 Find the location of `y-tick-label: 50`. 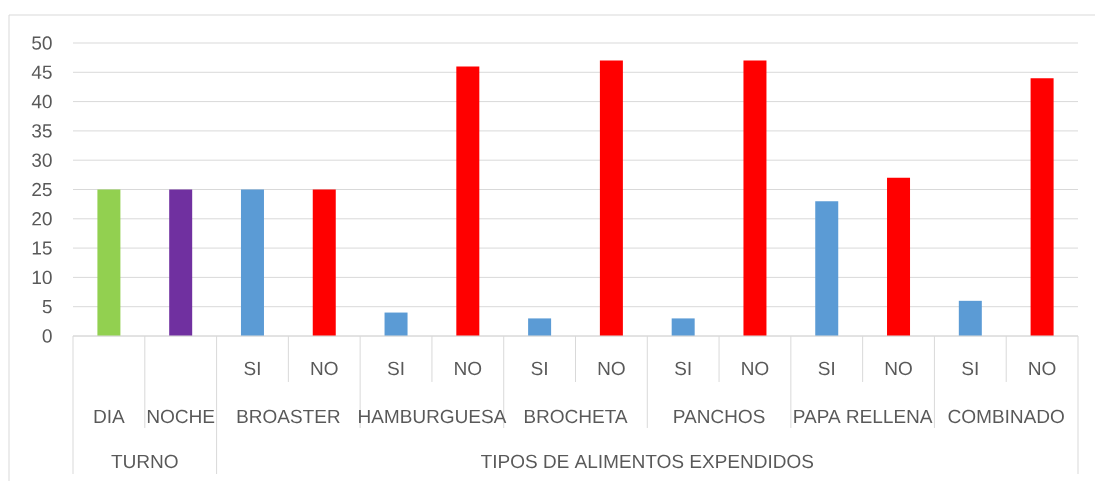

y-tick-label: 50 is located at coordinates (42, 43).